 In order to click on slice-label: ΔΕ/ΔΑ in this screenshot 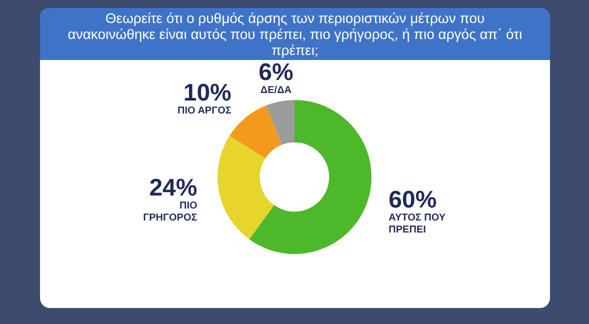, I will do `click(276, 90)`.